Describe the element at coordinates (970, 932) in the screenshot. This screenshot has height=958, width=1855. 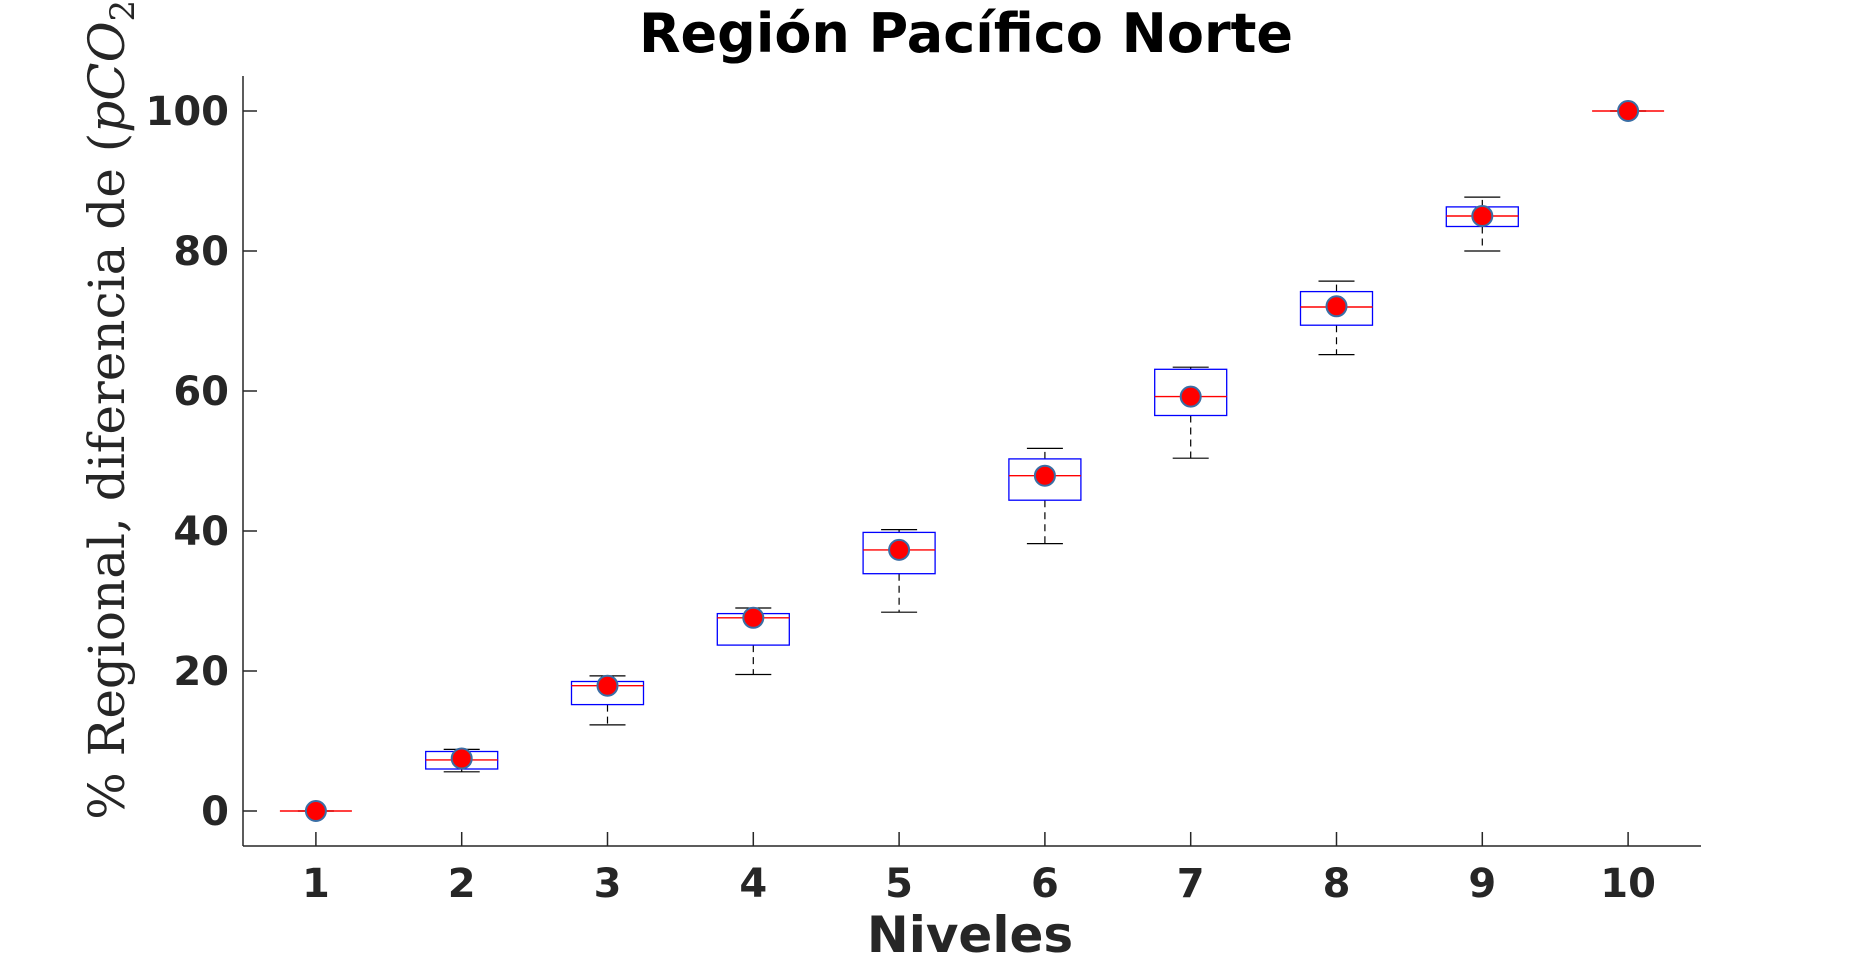
I see `x-axis-label: Niveles` at that location.